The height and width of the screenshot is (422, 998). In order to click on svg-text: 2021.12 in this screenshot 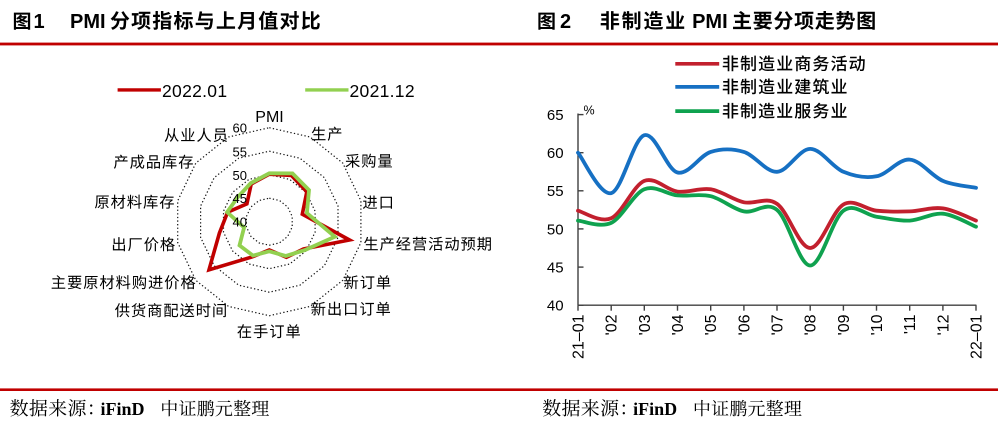, I will do `click(382, 91)`.